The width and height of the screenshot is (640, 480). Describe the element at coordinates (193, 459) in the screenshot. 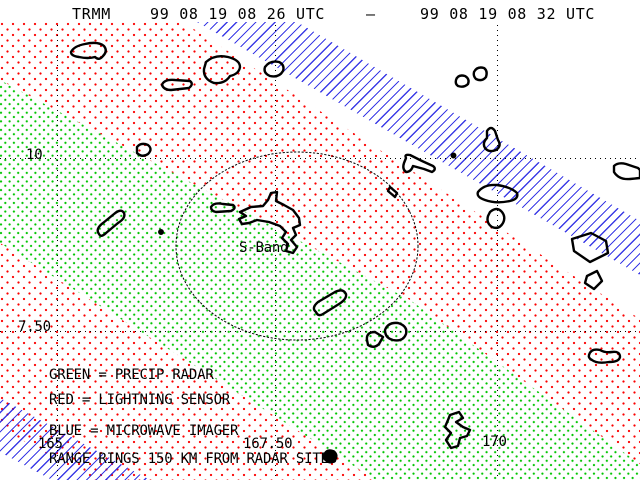

I see `legend-range-rings: RANGE RINGS 150 KM FROM RADAR SITES` at that location.